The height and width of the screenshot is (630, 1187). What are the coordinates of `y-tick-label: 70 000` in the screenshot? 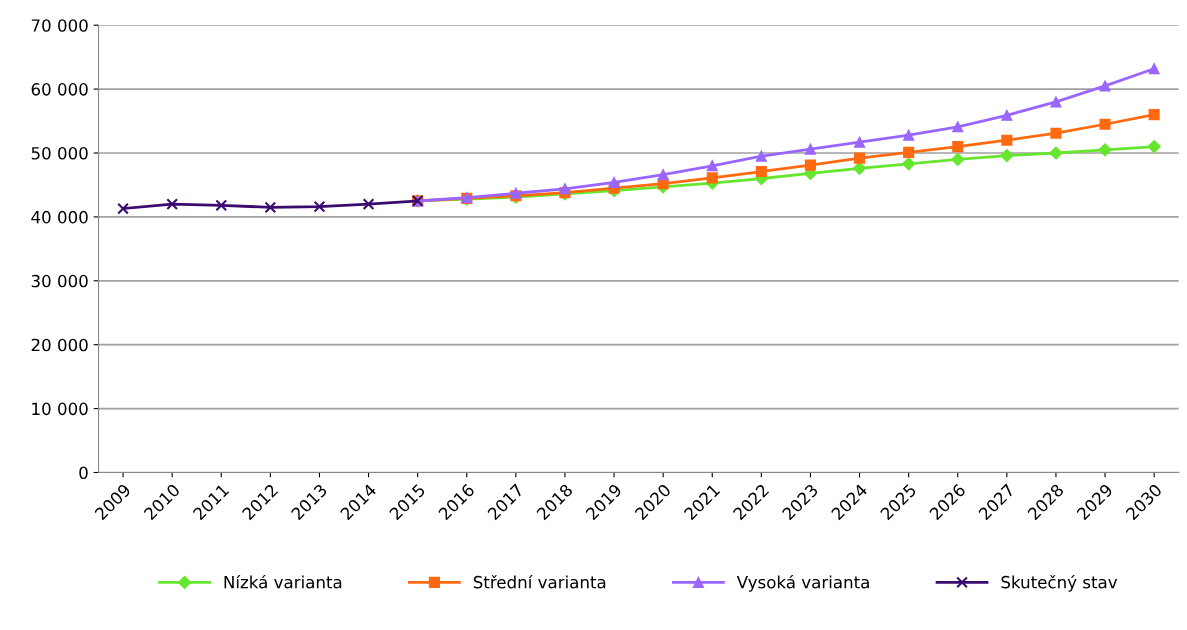 It's located at (59, 25).